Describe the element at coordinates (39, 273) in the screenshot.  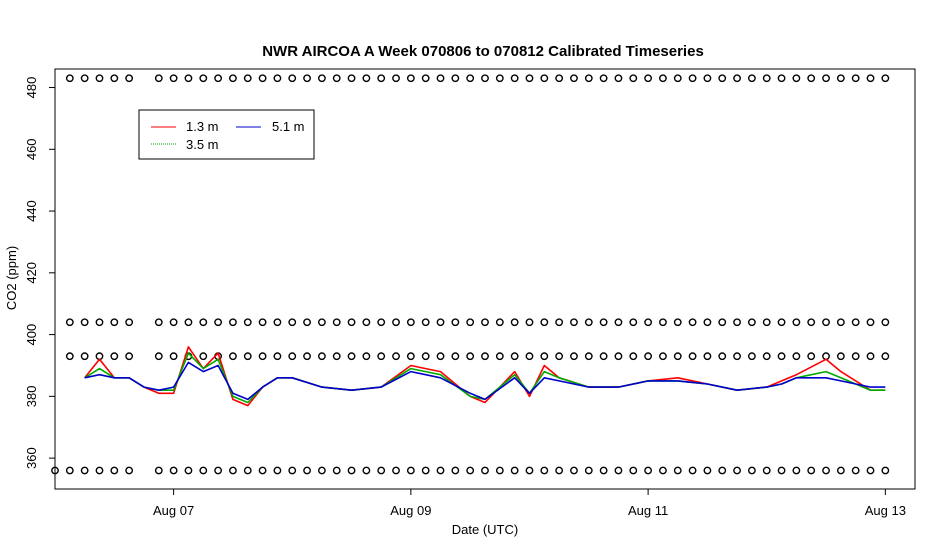
I see `y-axis: 360 380 400 420 440 460 480` at that location.